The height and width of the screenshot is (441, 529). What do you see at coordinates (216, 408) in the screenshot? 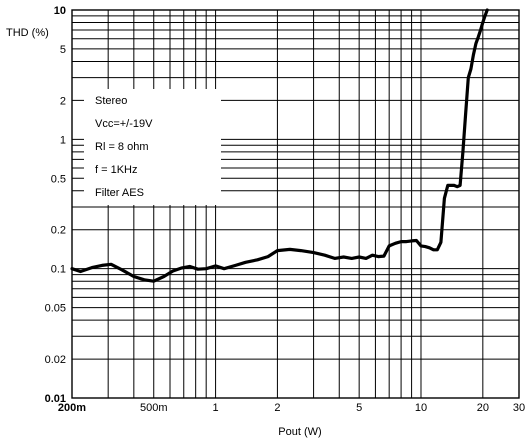
I see `x-tick-label: 1` at bounding box center [216, 408].